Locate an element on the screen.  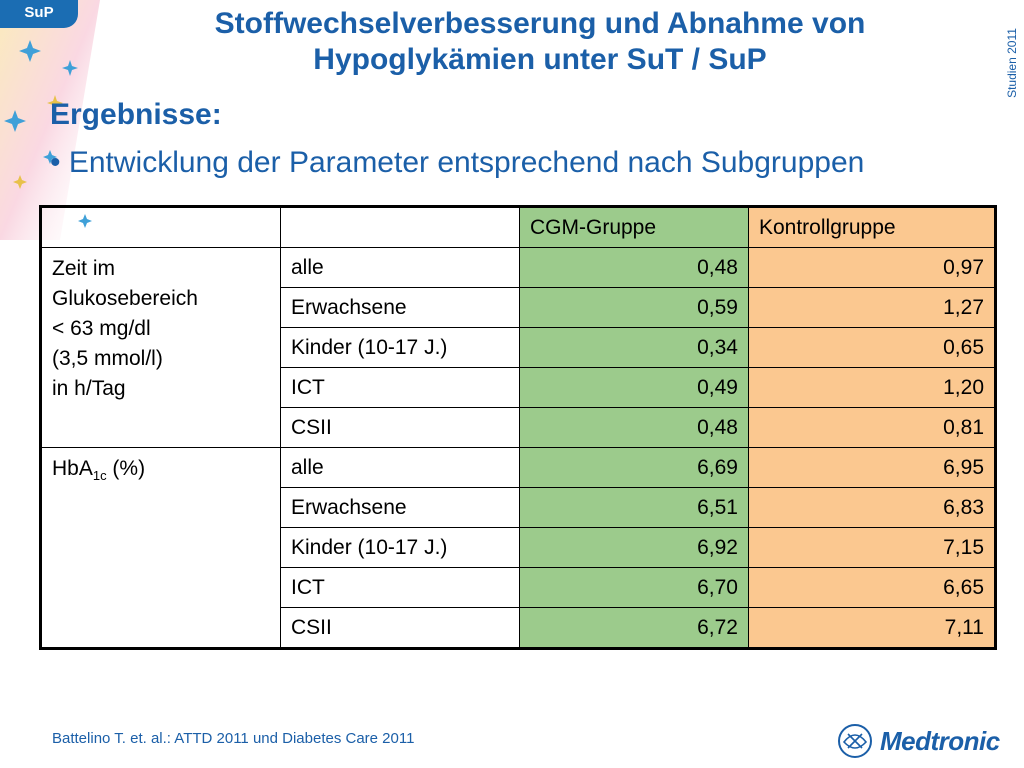
table-row: Kinder (10-17 J.) 0,34 0,65 is located at coordinates (519, 347).